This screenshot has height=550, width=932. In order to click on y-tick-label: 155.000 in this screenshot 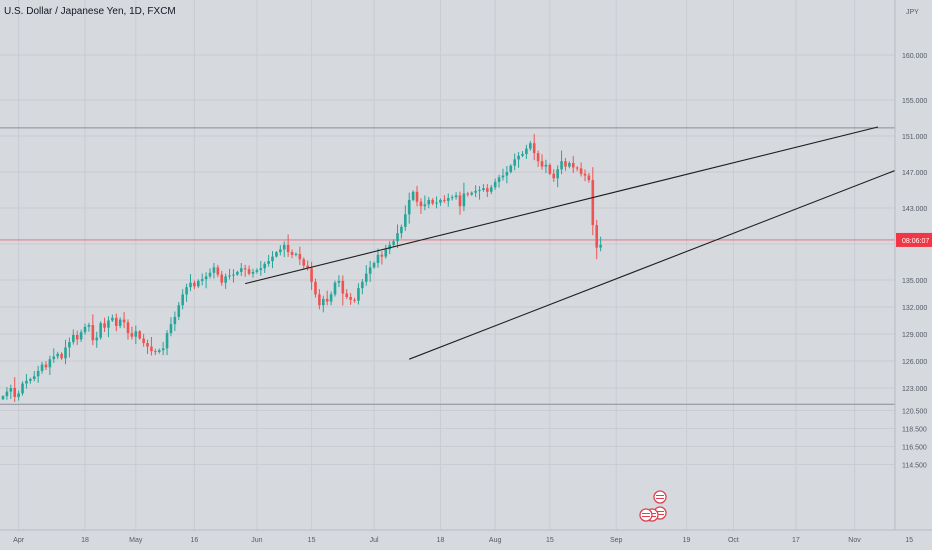, I will do `click(914, 101)`.